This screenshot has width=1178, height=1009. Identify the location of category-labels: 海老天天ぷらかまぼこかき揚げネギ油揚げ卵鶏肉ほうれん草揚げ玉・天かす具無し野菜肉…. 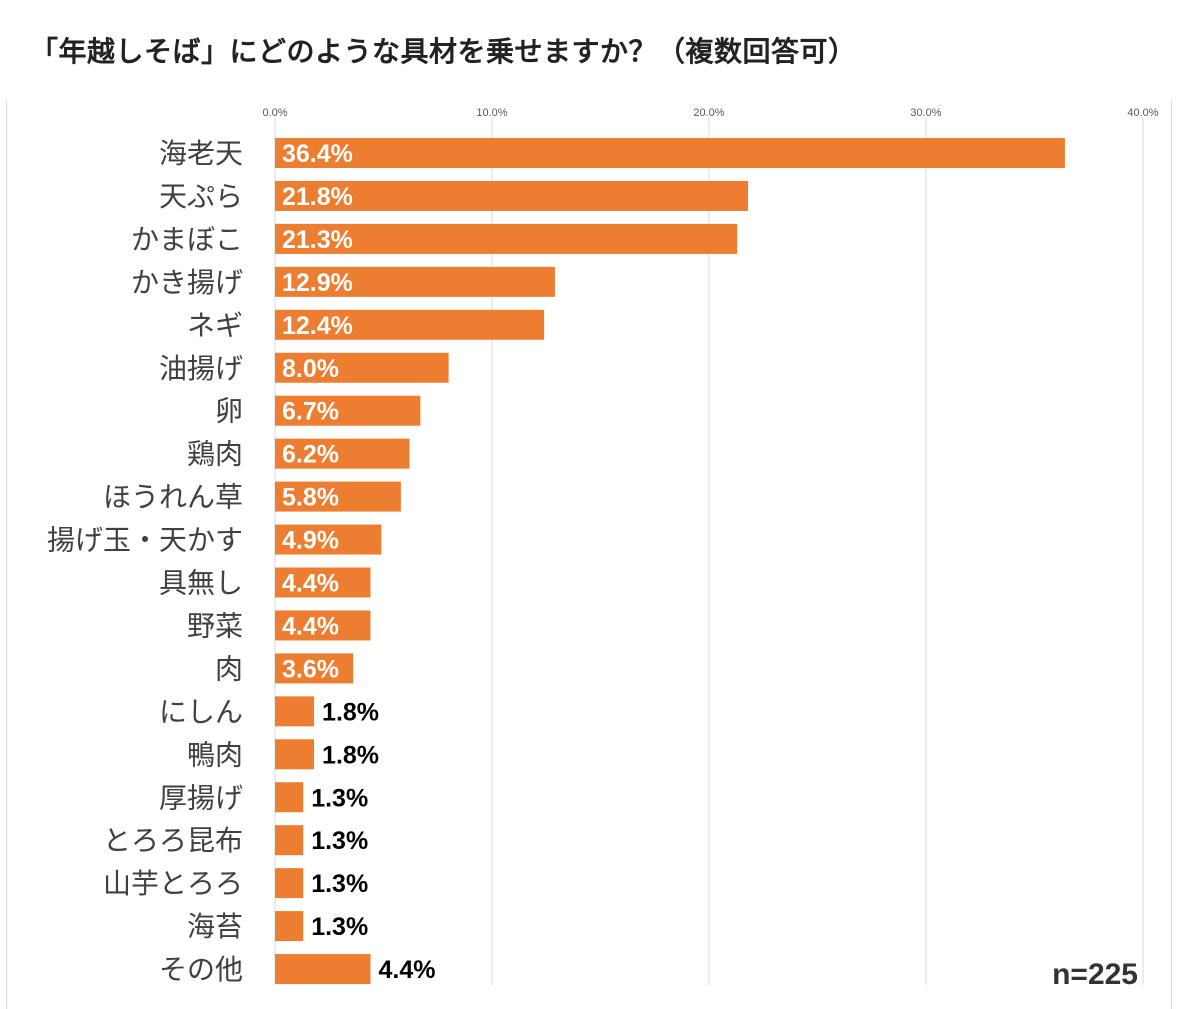
(145, 561).